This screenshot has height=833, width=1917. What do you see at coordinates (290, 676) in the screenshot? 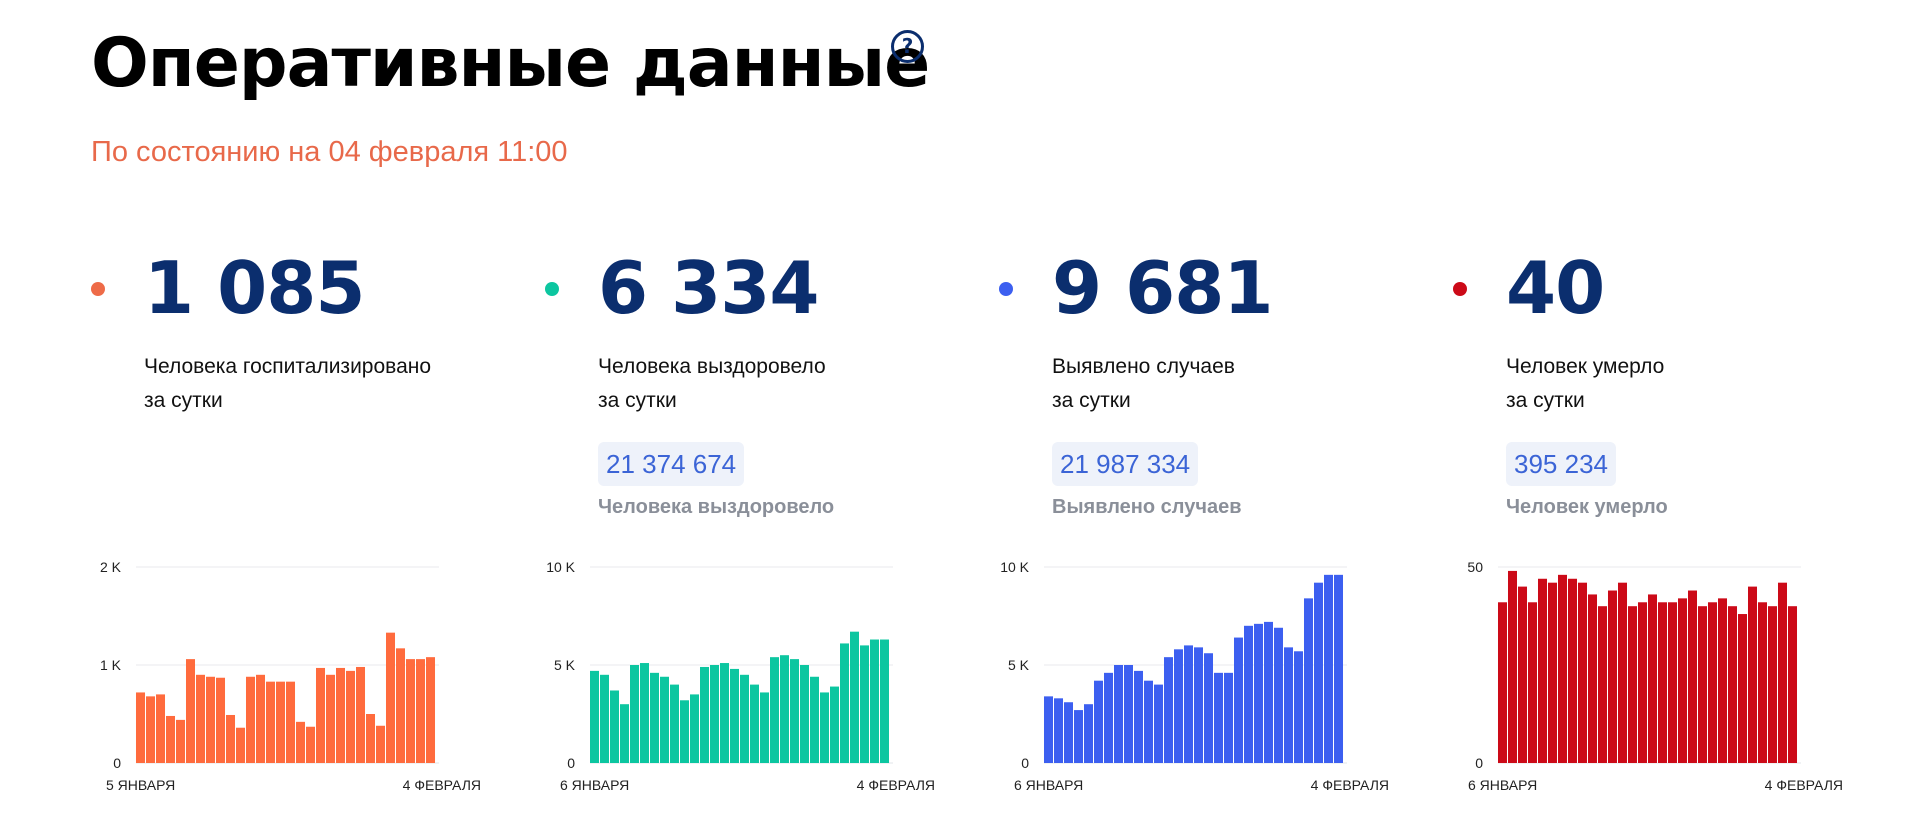
I see `chart-hospitalized: 0 1 K 2 K 5 ЯНВАРЯ 4 ФЕВРАЛЯ` at bounding box center [290, 676].